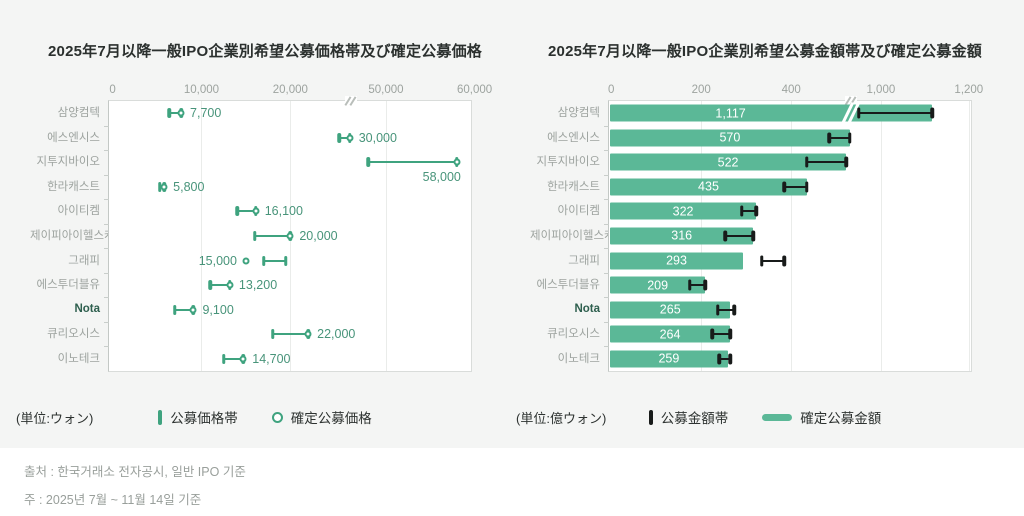 This screenshot has height=516, width=1024. Describe the element at coordinates (113, 500) in the screenshot. I see `period-note: 주 : 2025년 7월 ~ 11월 14일 기준` at that location.